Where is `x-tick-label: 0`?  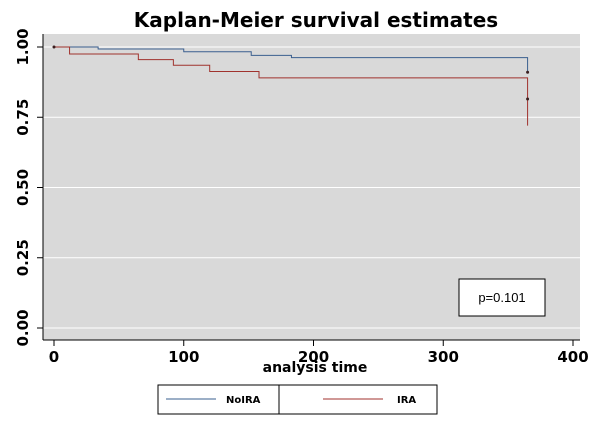
x-tick-label: 0 is located at coordinates (54, 357).